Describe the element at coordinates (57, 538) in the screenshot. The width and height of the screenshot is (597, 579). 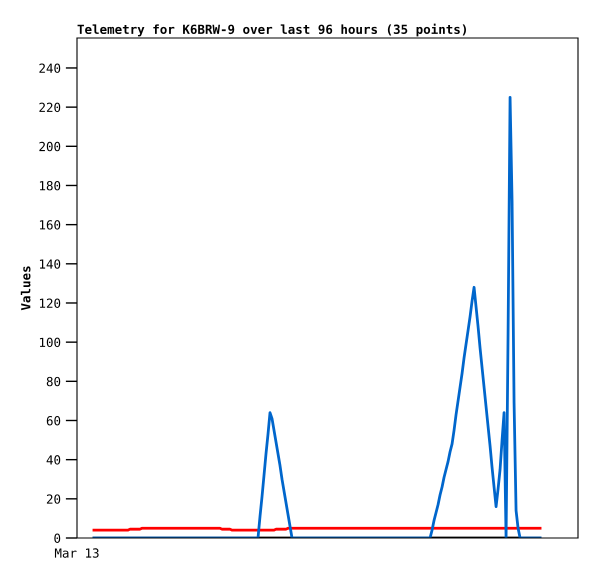
I see `y-tick-label: 0` at that location.